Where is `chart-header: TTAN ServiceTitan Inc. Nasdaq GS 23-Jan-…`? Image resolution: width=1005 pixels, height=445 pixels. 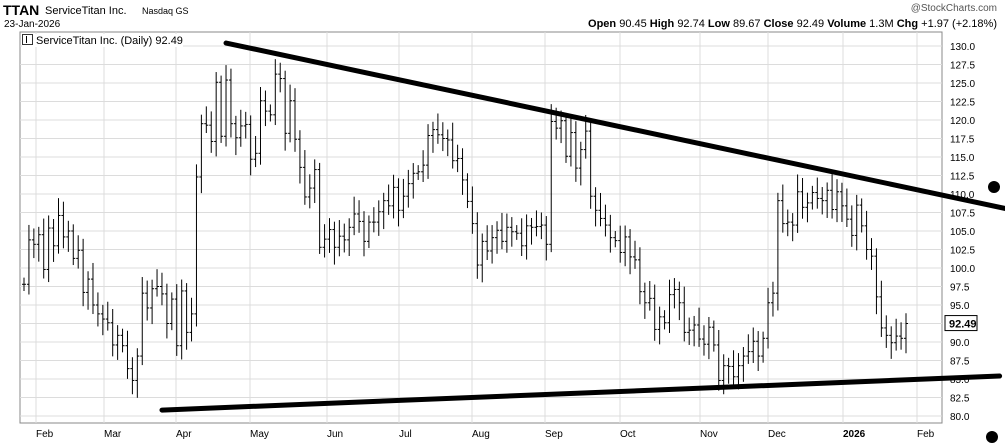 chart-header: TTAN ServiceTitan Inc. Nasdaq GS 23-Jan-… is located at coordinates (502, 16).